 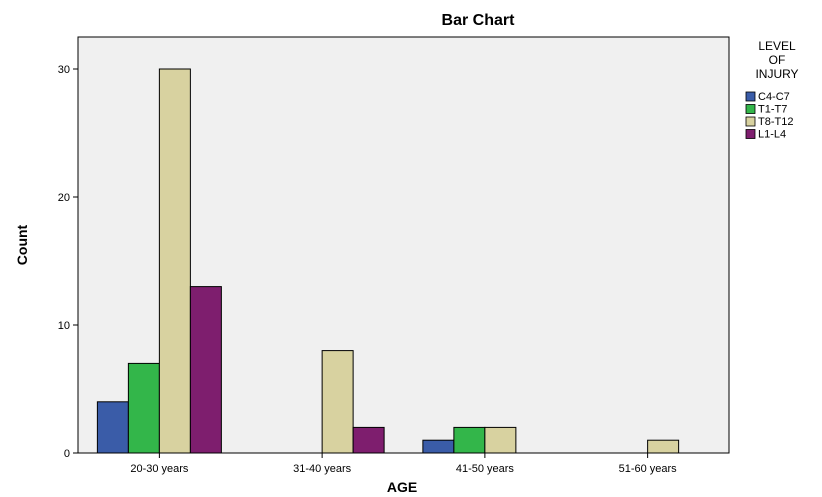 I want to click on x-tick-label: 20-30 years, so click(x=159, y=469).